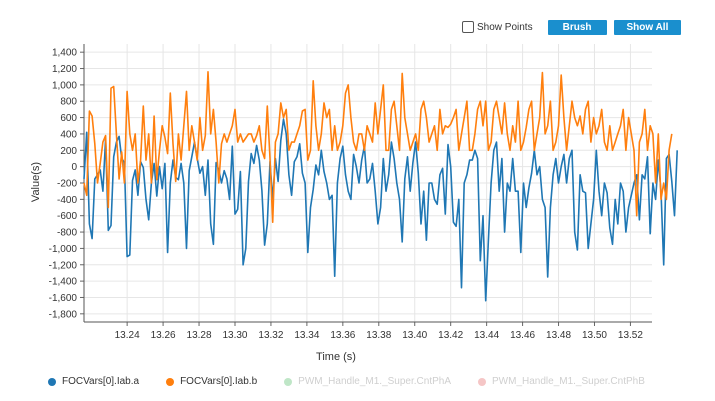 The width and height of the screenshot is (715, 401). What do you see at coordinates (647, 27) in the screenshot?
I see `show-all-button: Show All` at bounding box center [647, 27].